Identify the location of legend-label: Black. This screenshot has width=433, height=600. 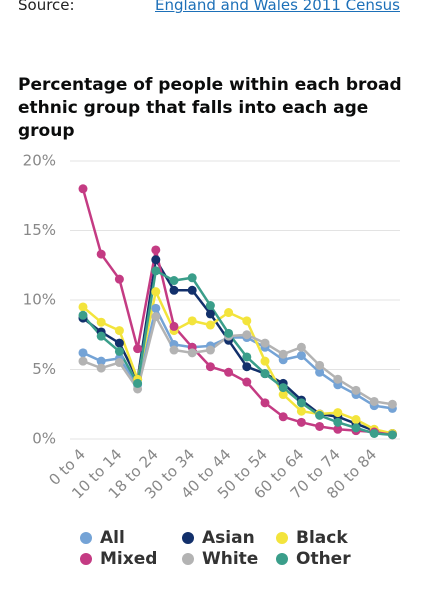
(322, 538).